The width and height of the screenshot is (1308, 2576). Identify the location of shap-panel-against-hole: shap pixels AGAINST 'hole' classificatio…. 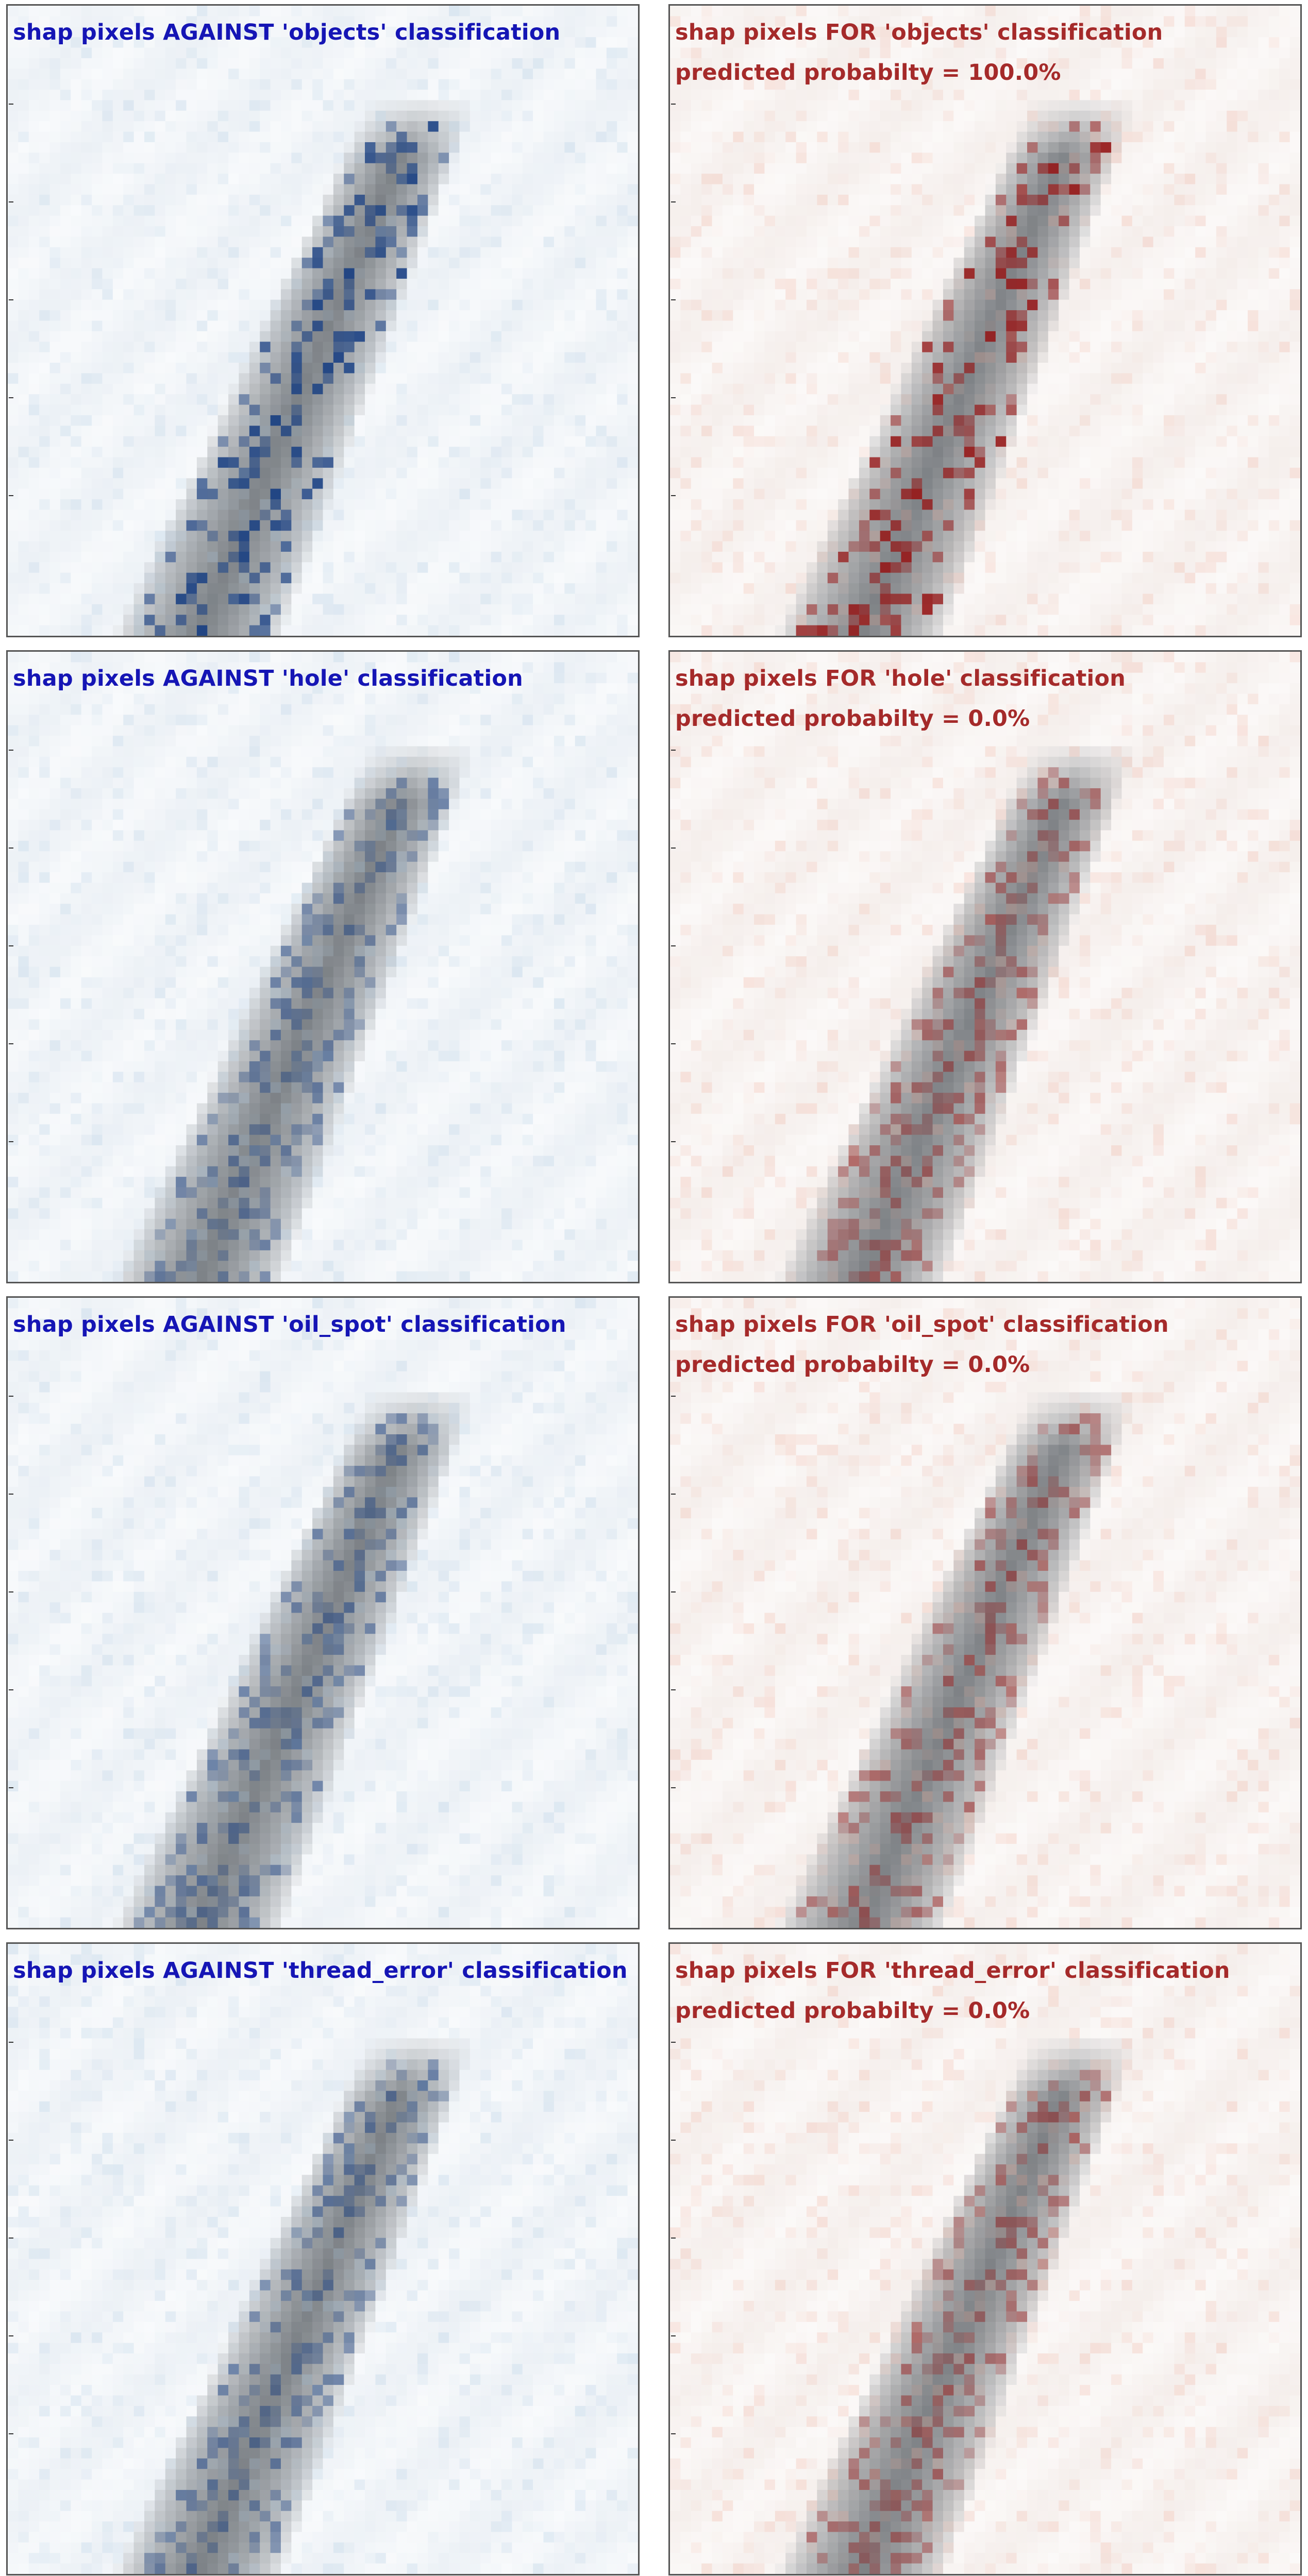
(323, 966).